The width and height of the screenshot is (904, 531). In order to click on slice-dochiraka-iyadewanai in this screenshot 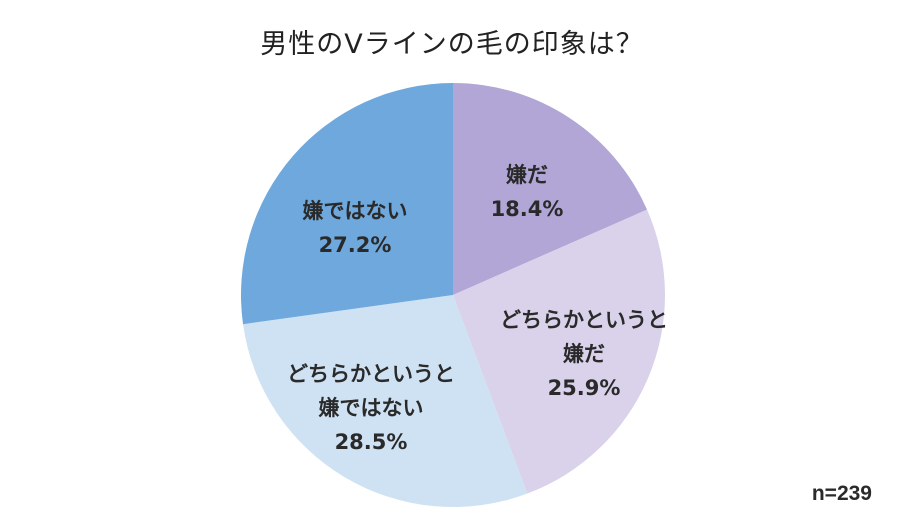, I will do `click(385, 401)`.